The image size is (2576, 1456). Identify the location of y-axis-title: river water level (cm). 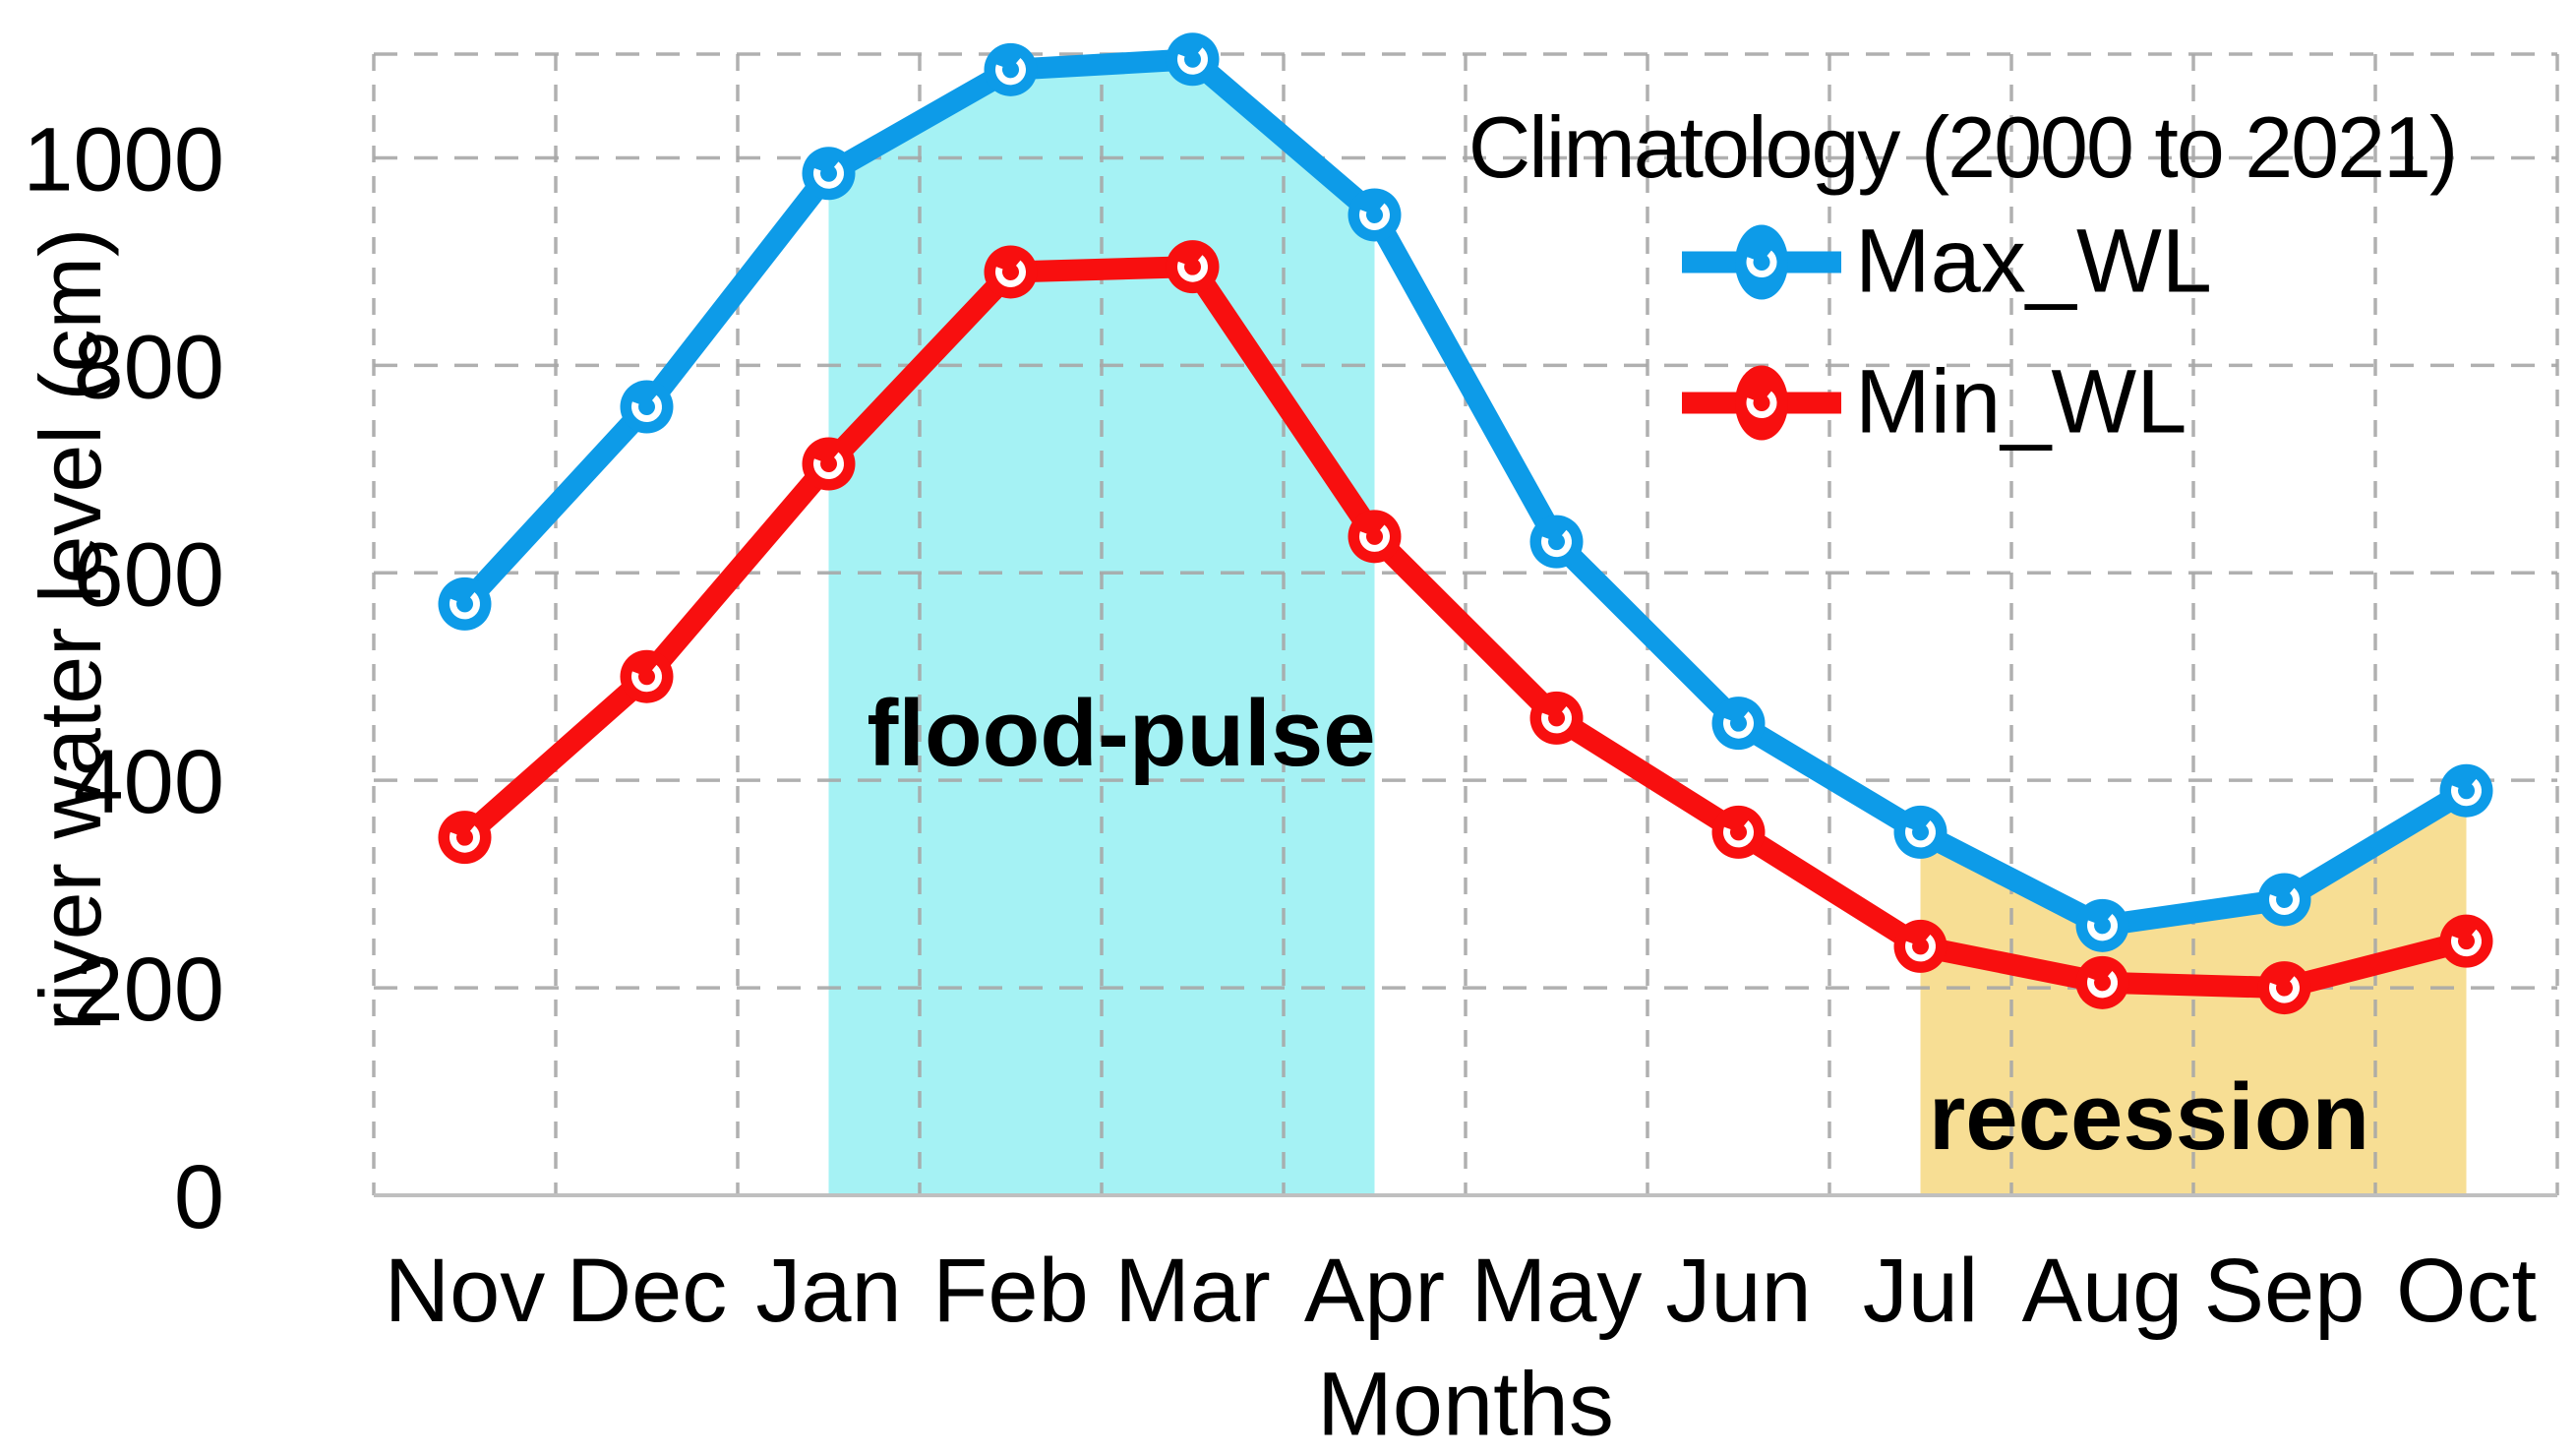
(70, 629).